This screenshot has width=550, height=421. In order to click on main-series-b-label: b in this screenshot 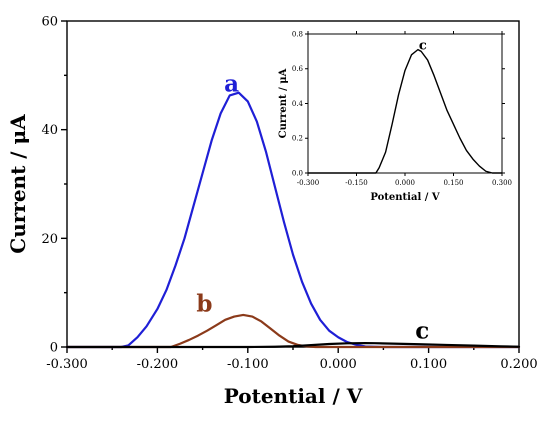, I will do `click(204, 304)`.